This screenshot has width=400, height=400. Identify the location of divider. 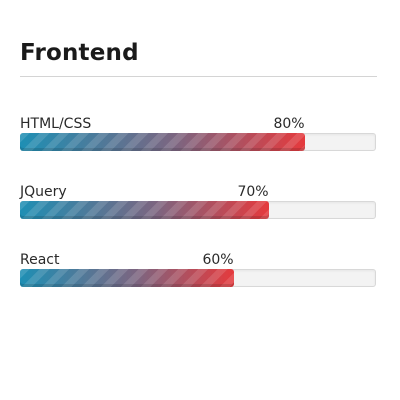
(198, 76).